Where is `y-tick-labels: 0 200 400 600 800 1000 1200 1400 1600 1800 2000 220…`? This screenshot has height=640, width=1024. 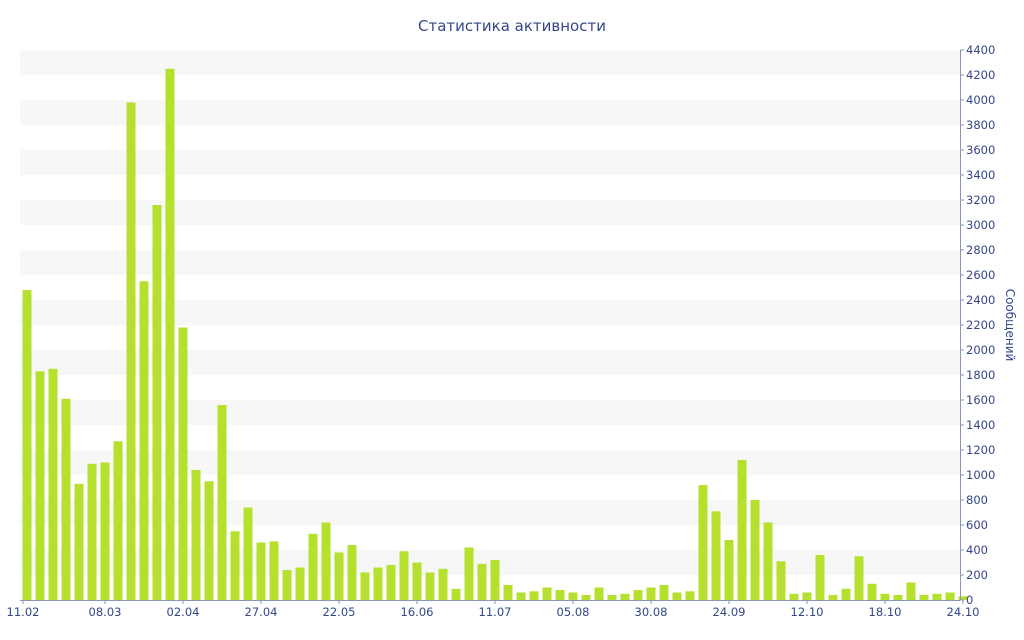 y-tick-labels: 0 200 400 600 800 1000 1200 1400 1600 1800 2000 220… is located at coordinates (980, 325).